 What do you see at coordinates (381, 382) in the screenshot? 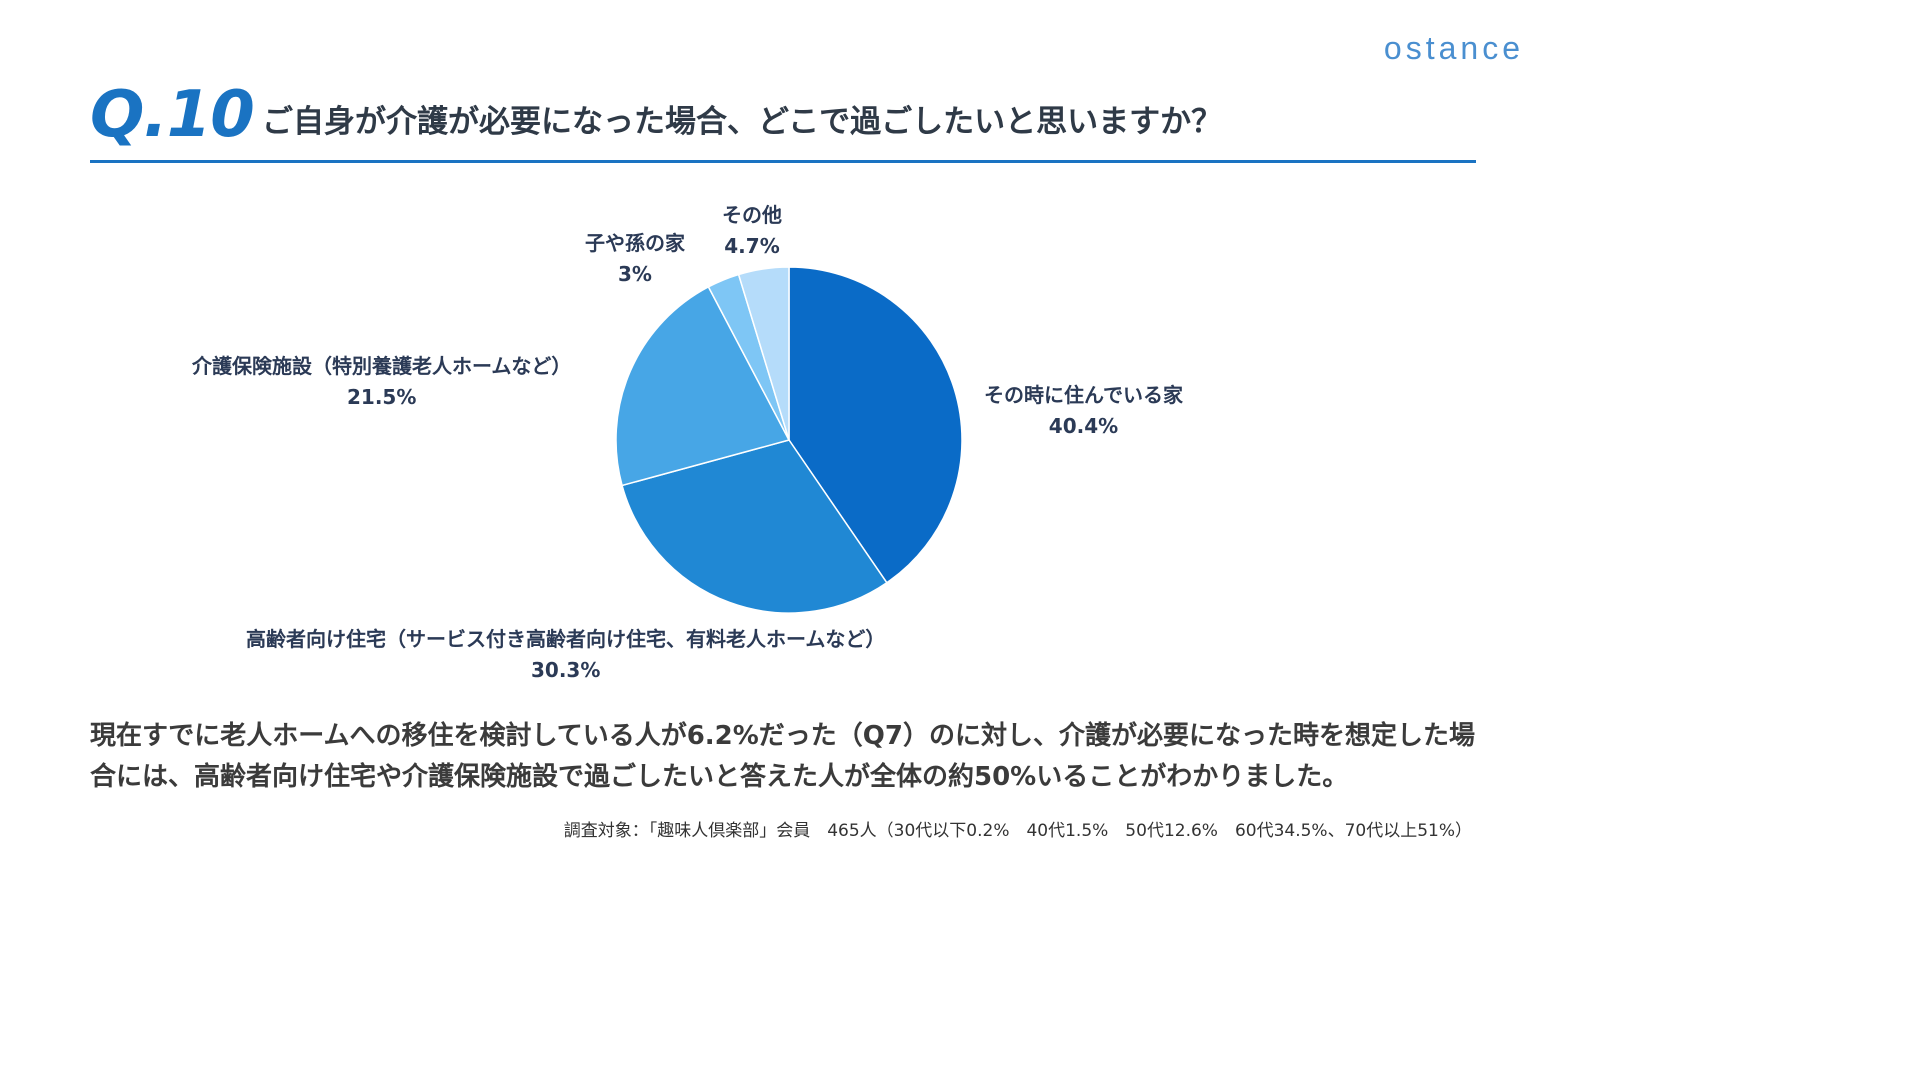
I see `slice-label-care-facility: 介護保険施設（特別養護老人ホームなど） 21.5%` at bounding box center [381, 382].